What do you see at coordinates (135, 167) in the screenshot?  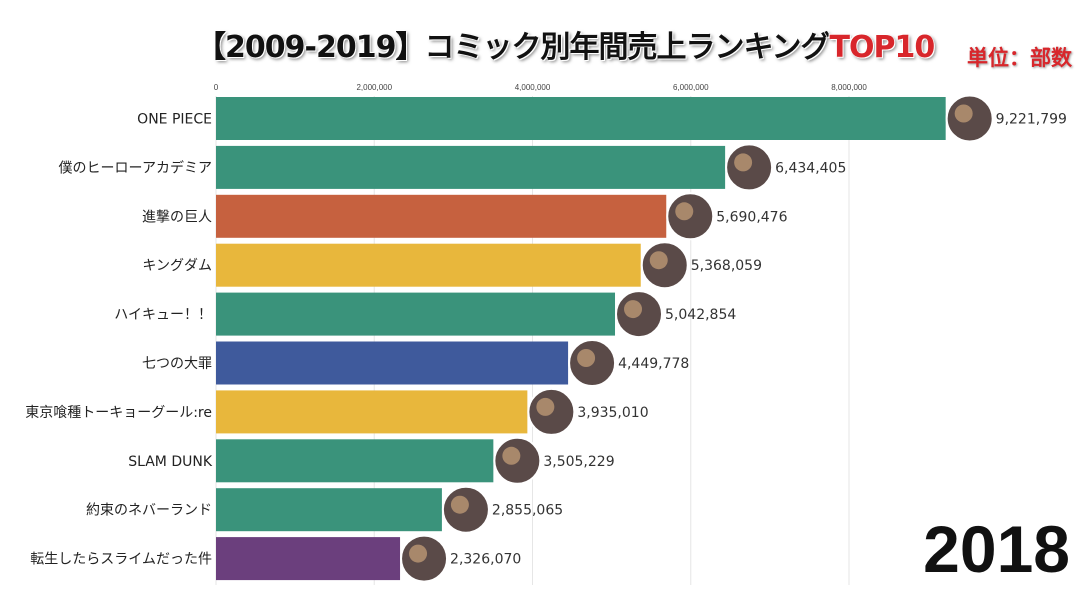 I see `category-label: 僕のヒーローアカデミア` at bounding box center [135, 167].